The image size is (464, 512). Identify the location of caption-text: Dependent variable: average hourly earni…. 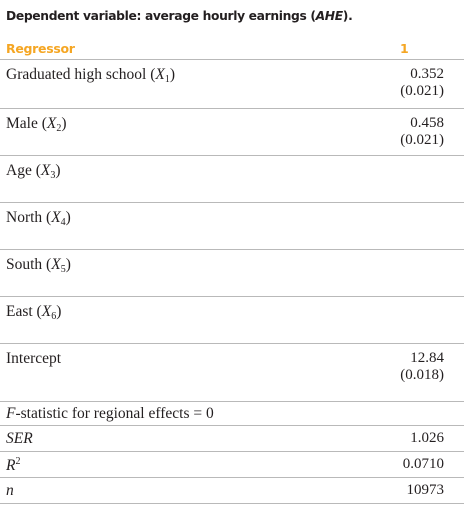
(161, 16).